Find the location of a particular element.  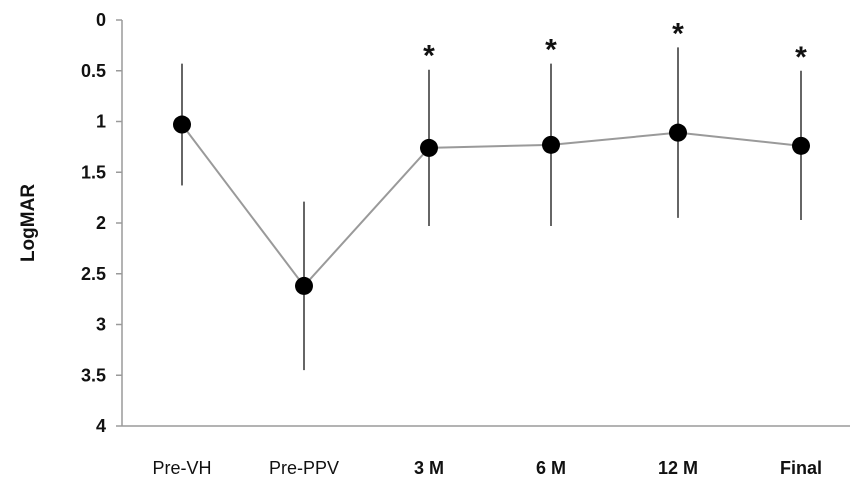

x-category-label: Final is located at coordinates (801, 468).